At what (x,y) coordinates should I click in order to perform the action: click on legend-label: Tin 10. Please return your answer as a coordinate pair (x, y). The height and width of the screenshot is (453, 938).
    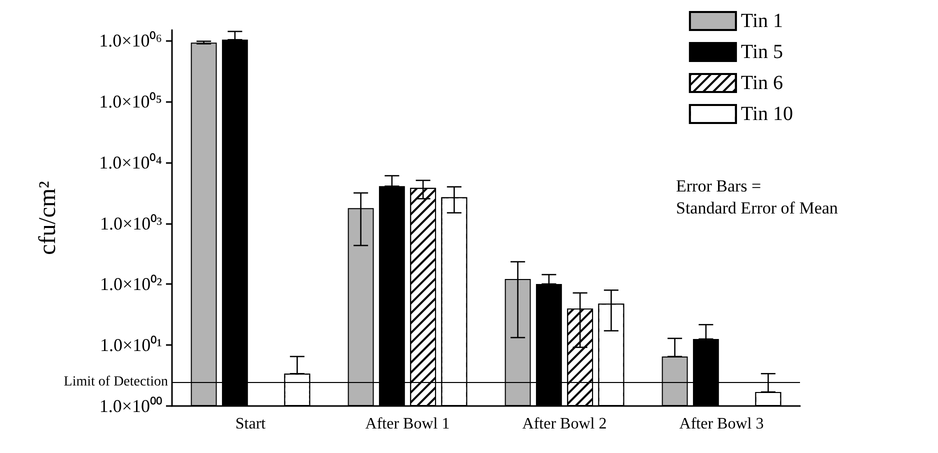
    Looking at the image, I should click on (767, 114).